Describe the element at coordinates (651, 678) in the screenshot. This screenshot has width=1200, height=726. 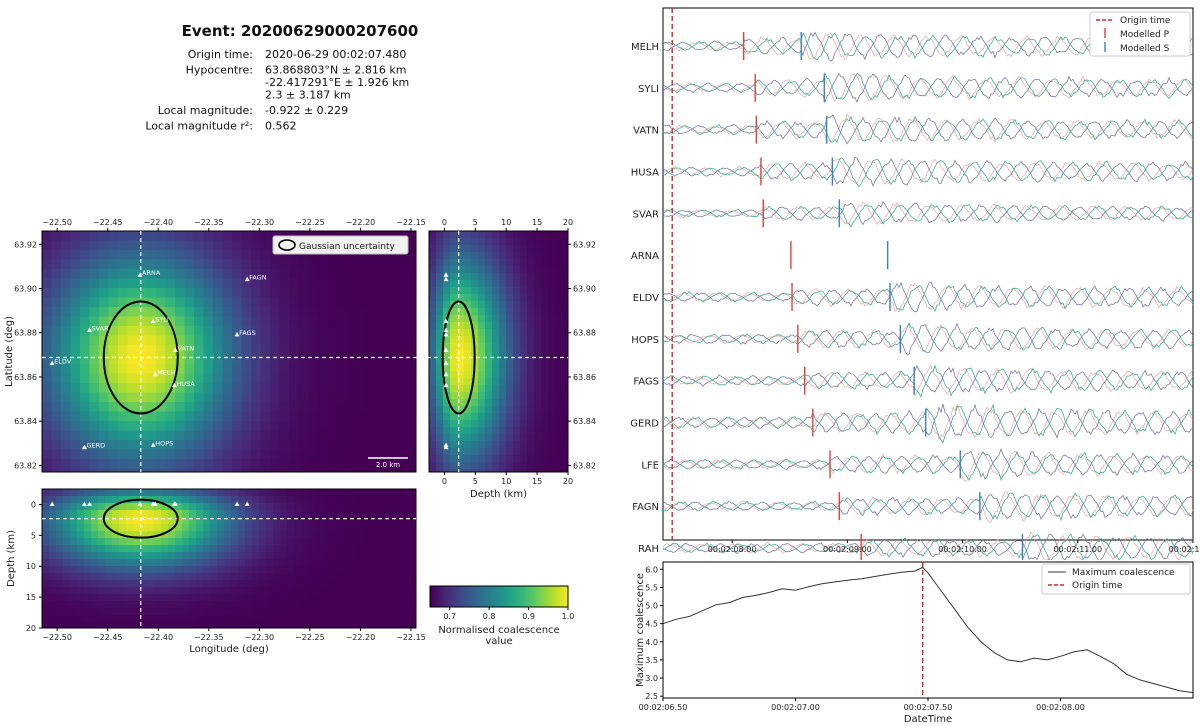
I see `y-tick-label: 3.0` at that location.